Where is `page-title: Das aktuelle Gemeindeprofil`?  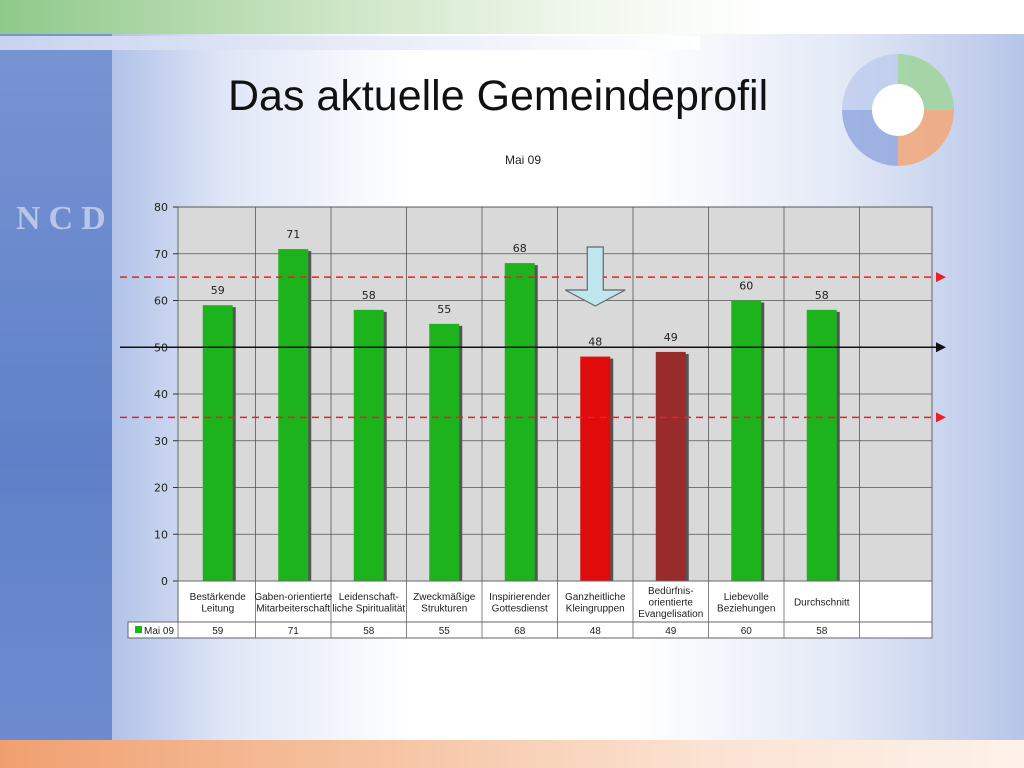
page-title: Das aktuelle Gemeindeprofil is located at coordinates (498, 96).